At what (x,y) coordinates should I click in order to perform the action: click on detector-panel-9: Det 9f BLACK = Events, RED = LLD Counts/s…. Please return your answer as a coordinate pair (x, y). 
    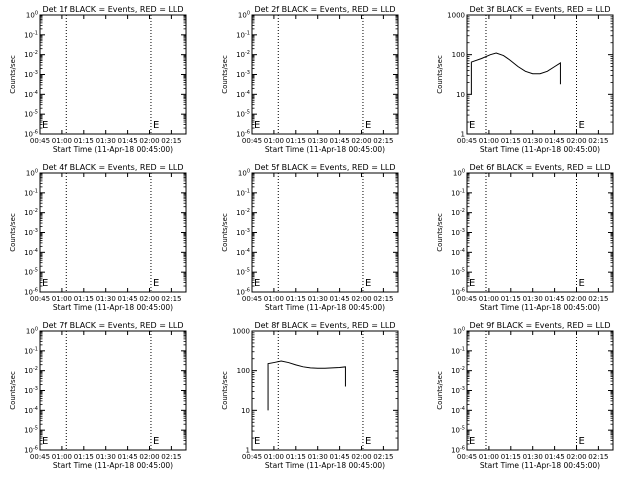
    Looking at the image, I should click on (525, 395).